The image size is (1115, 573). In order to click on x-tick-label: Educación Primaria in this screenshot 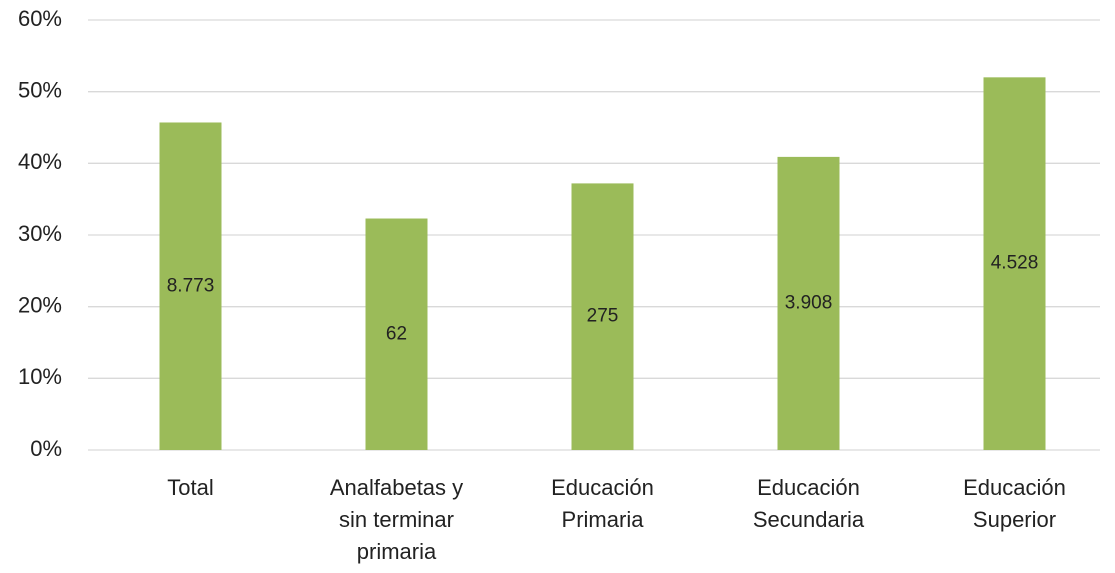, I will do `click(602, 503)`.